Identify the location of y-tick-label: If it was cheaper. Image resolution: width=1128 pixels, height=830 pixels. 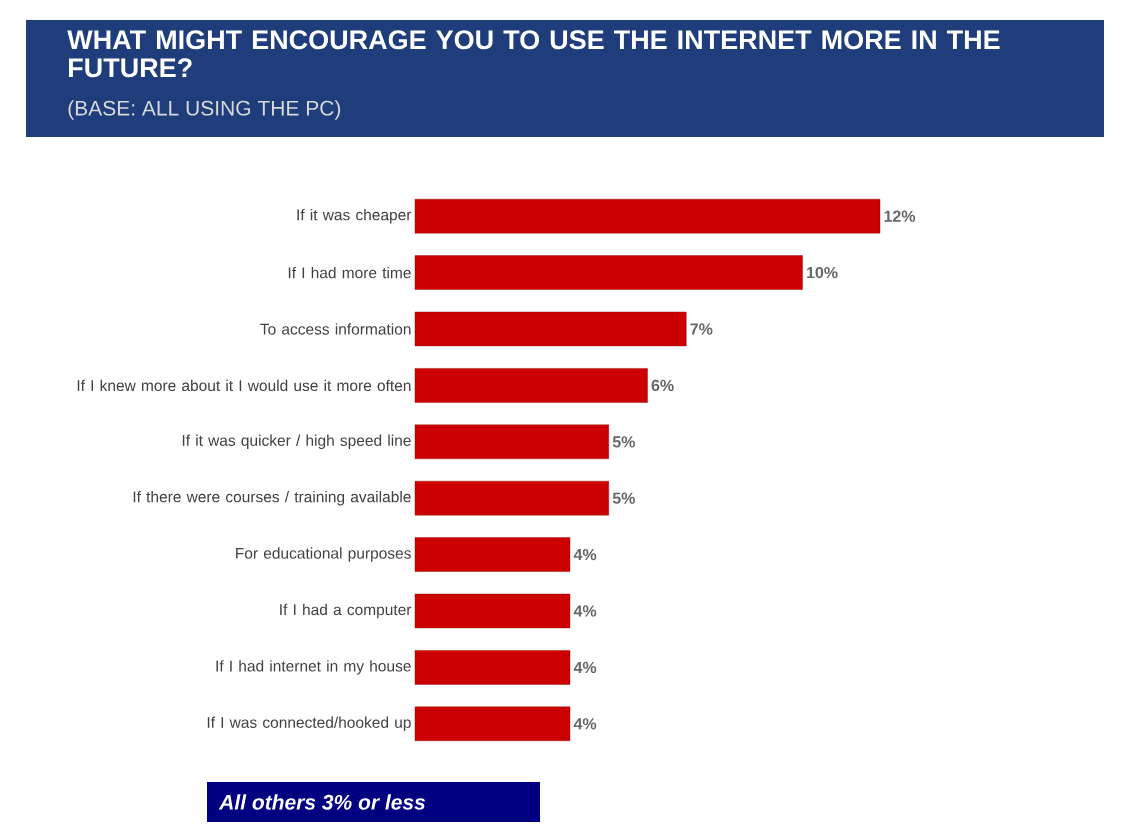
(354, 216).